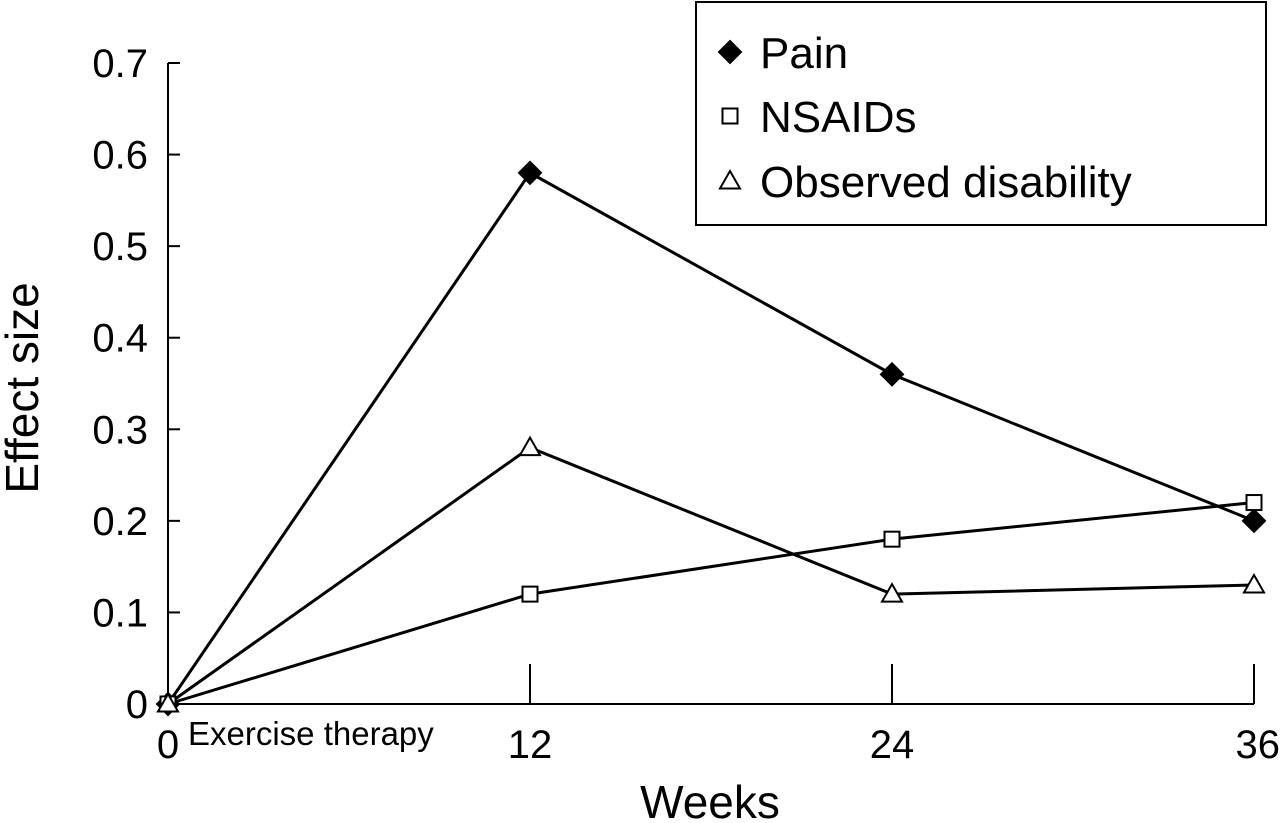 This screenshot has height=823, width=1280. I want to click on x-tick-label: 36, so click(1258, 745).